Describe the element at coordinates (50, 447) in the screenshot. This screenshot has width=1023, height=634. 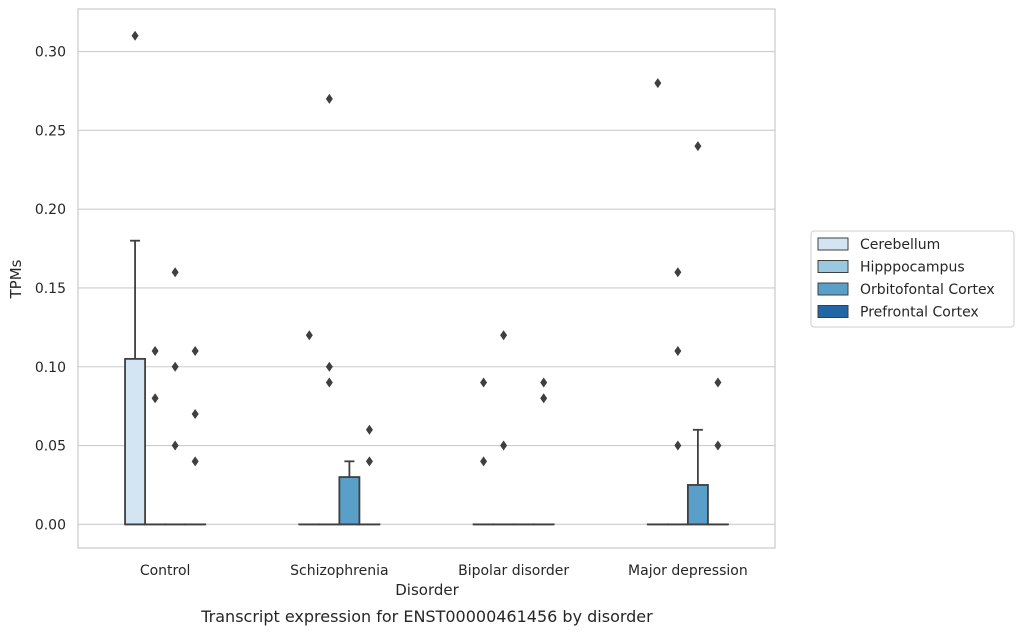
I see `y-tick-label: 0.05` at that location.